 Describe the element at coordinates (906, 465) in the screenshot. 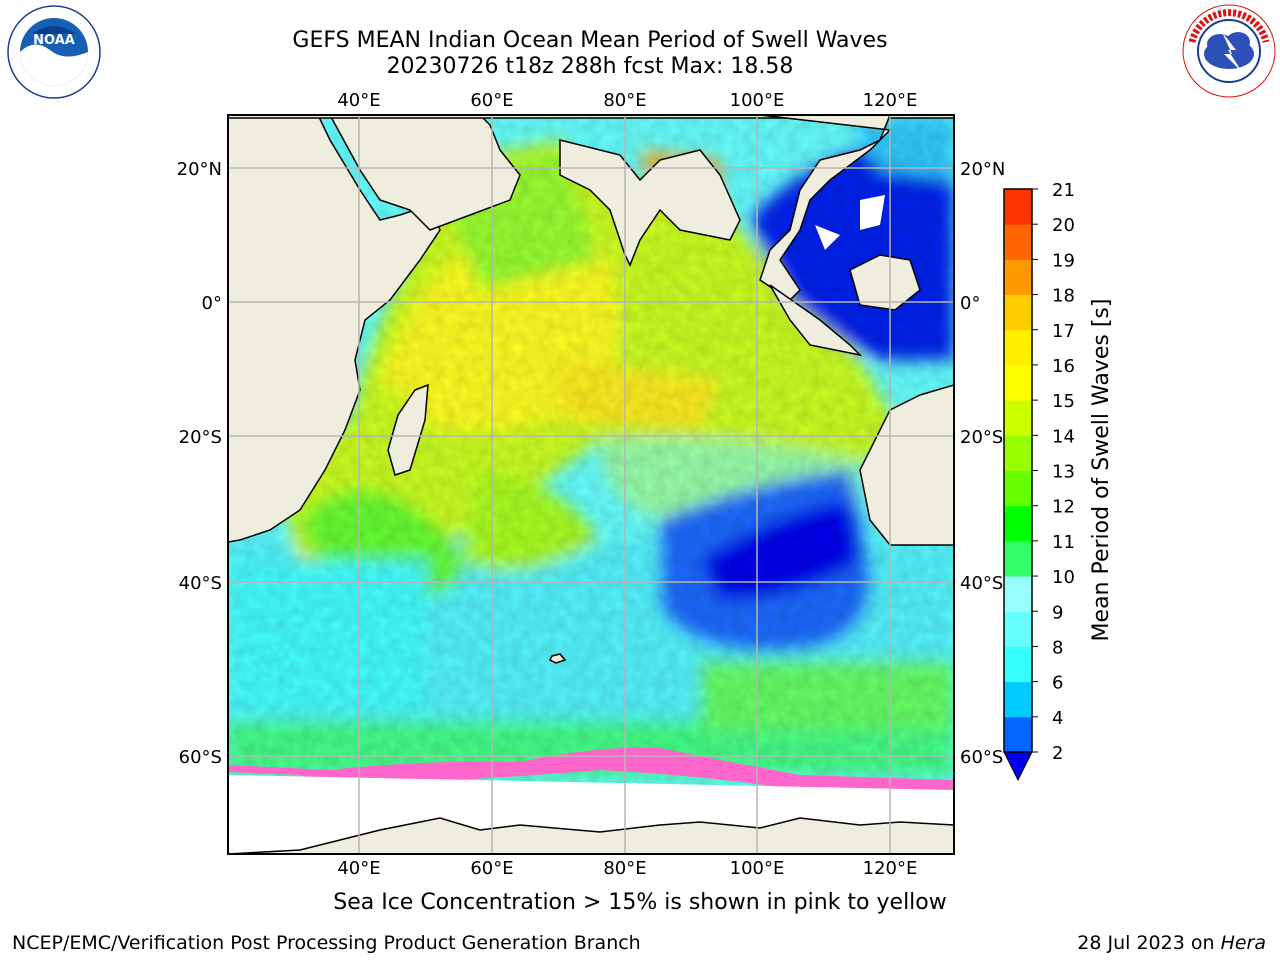

I see `australia-land` at that location.